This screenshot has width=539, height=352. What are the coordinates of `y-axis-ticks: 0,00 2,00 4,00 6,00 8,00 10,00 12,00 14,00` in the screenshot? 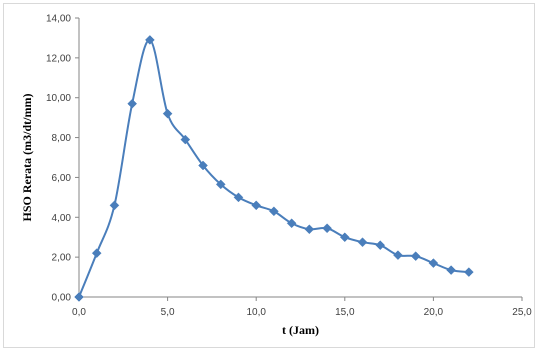 It's located at (62, 159).